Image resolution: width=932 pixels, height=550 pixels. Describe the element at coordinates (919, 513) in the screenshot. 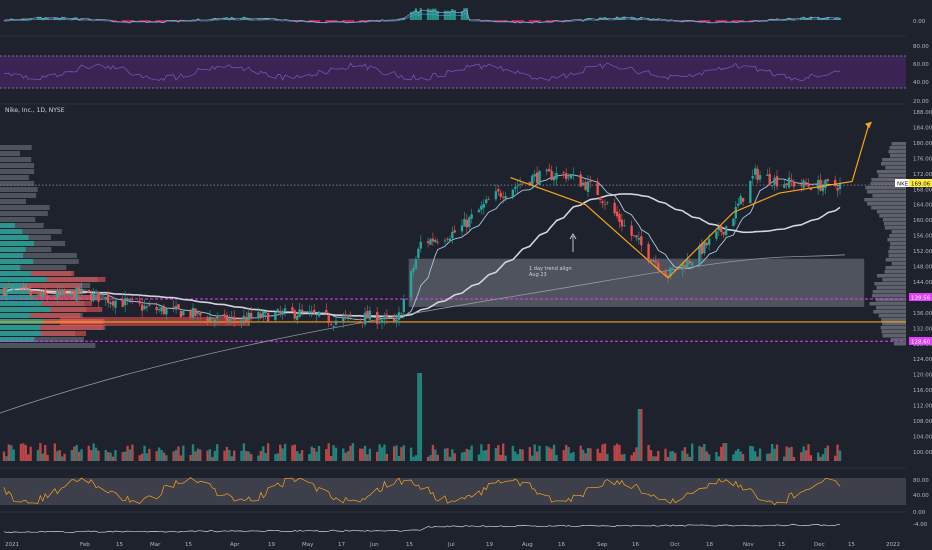

I see `stoch-tick-label: 0.00` at that location.